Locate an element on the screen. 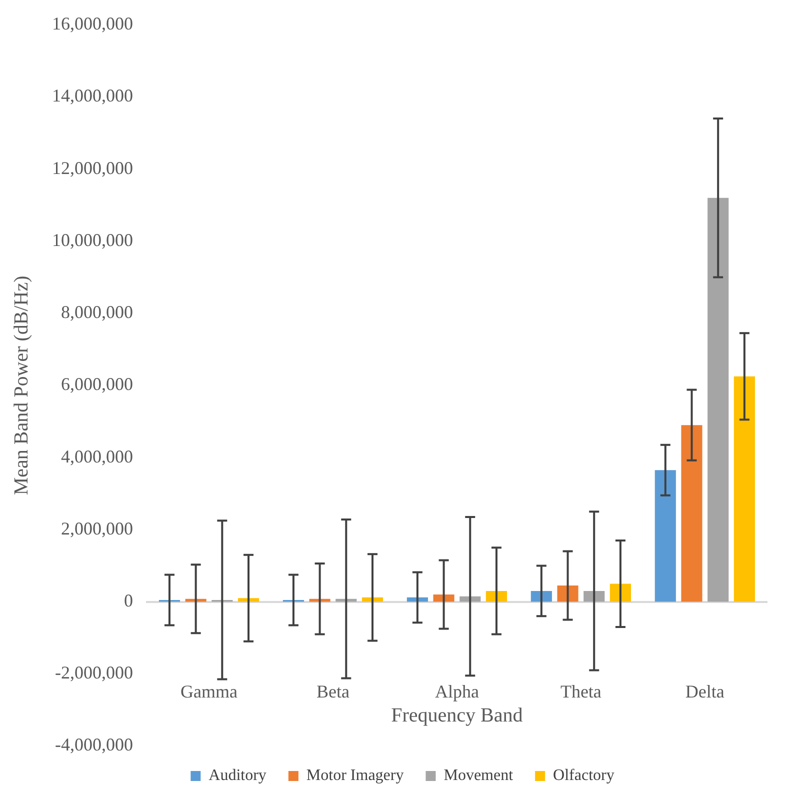  legend-label: Movement is located at coordinates (479, 775).